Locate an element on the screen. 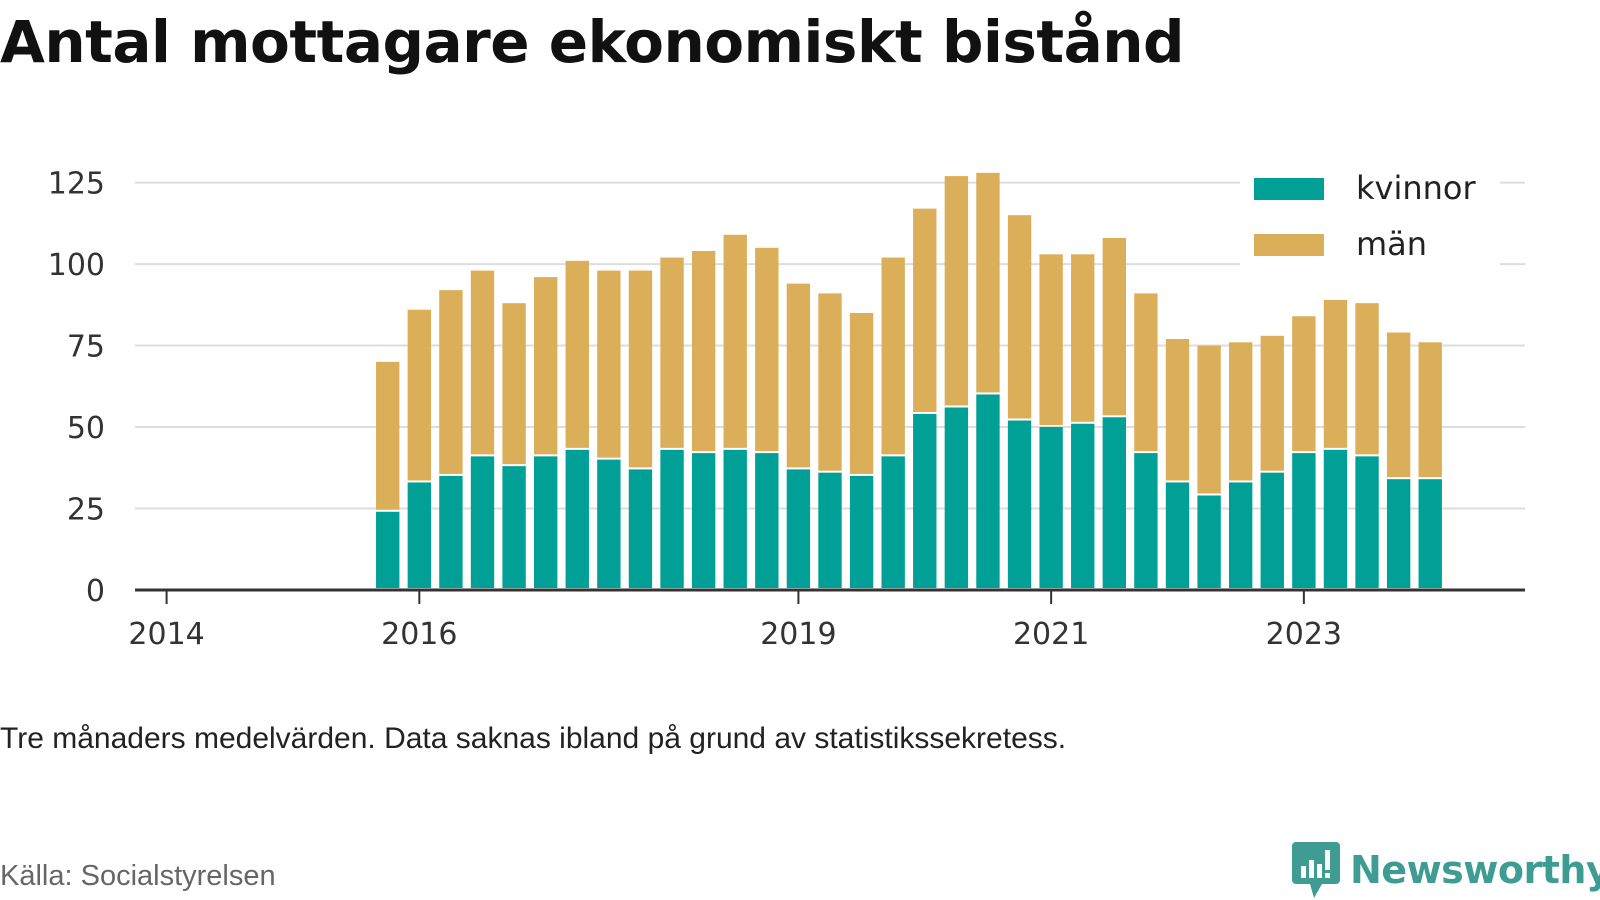  y-tick-label: 125 is located at coordinates (76, 184).